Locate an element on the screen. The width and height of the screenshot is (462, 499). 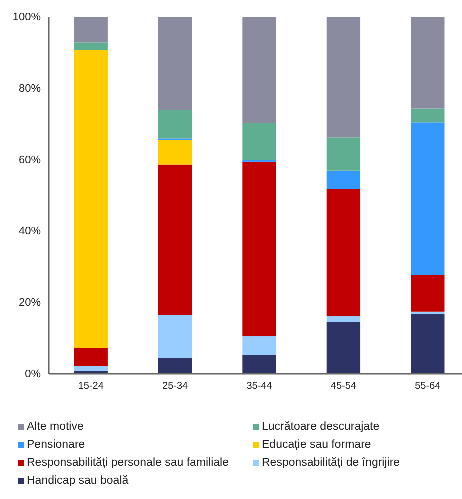
x-tick-label: 55-64 is located at coordinates (428, 386).